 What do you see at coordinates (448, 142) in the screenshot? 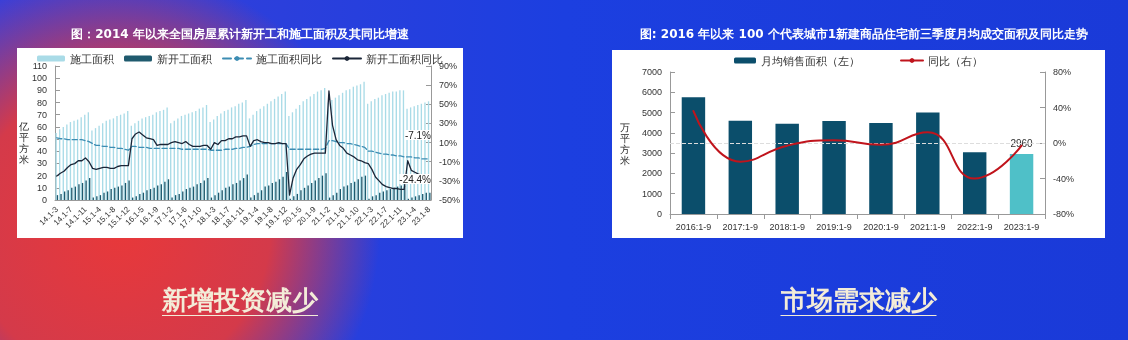
I see `y2-tick-label: 10%` at bounding box center [448, 142].